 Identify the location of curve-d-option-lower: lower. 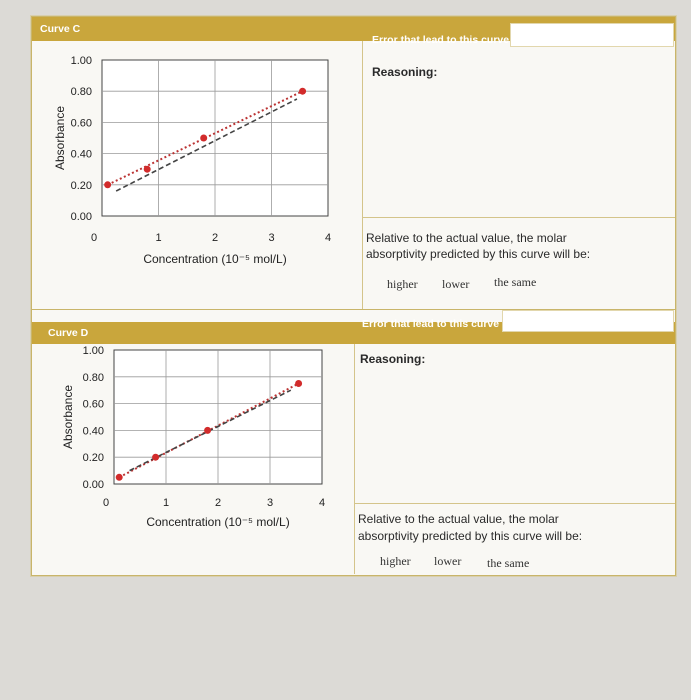
(448, 561).